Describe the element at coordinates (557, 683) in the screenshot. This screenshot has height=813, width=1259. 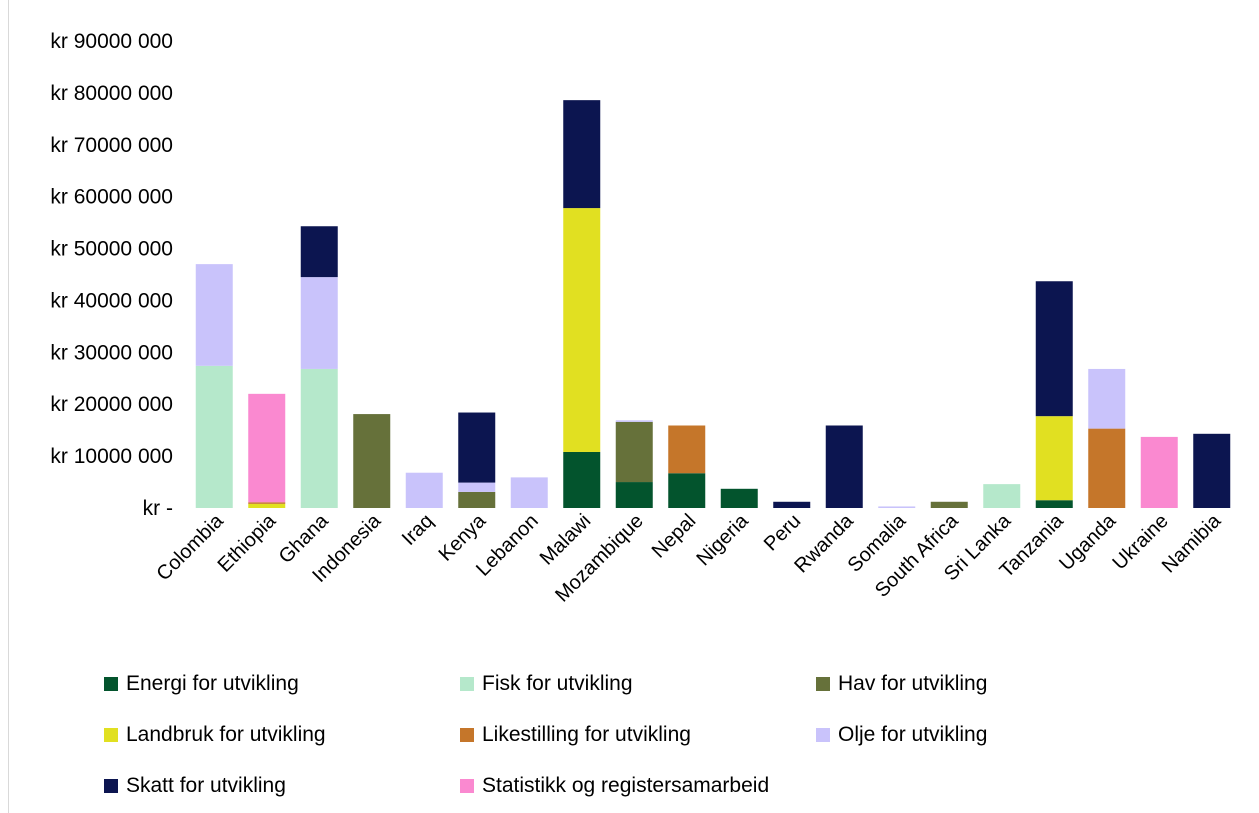
I see `legend-label: Fisk for utvikling` at that location.